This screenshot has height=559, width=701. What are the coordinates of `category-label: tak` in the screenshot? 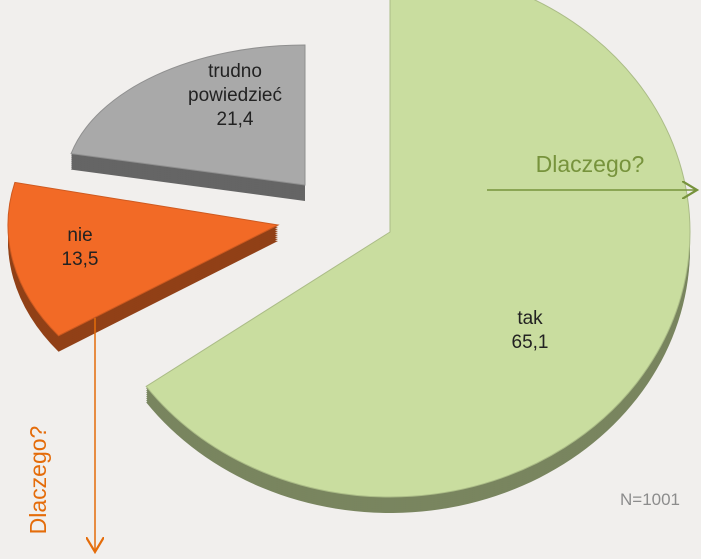 It's located at (530, 318).